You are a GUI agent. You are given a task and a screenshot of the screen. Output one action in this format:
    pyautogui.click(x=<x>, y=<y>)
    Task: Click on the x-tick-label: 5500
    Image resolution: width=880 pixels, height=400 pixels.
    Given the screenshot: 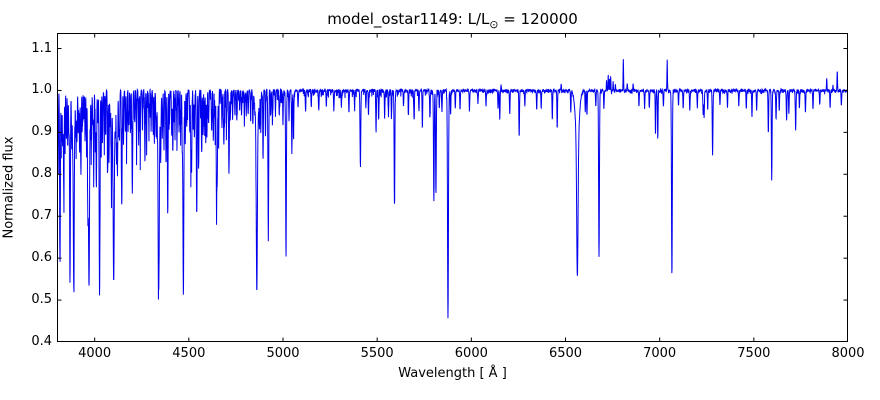 What is the action you would take?
    pyautogui.click(x=377, y=353)
    